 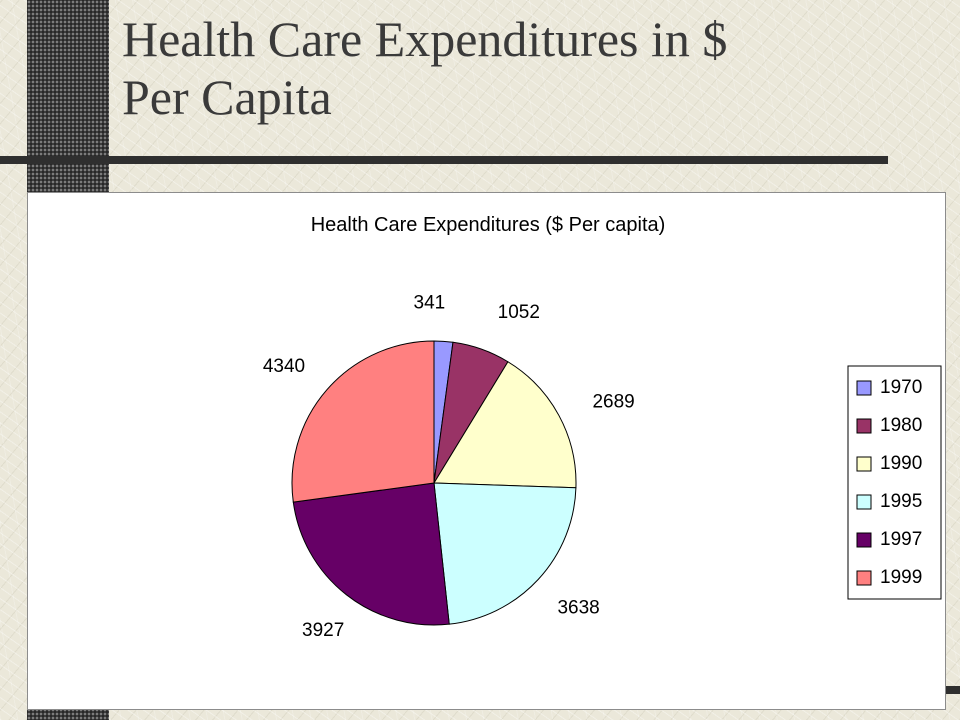 What do you see at coordinates (864, 426) in the screenshot?
I see `legend-swatch-1980` at bounding box center [864, 426].